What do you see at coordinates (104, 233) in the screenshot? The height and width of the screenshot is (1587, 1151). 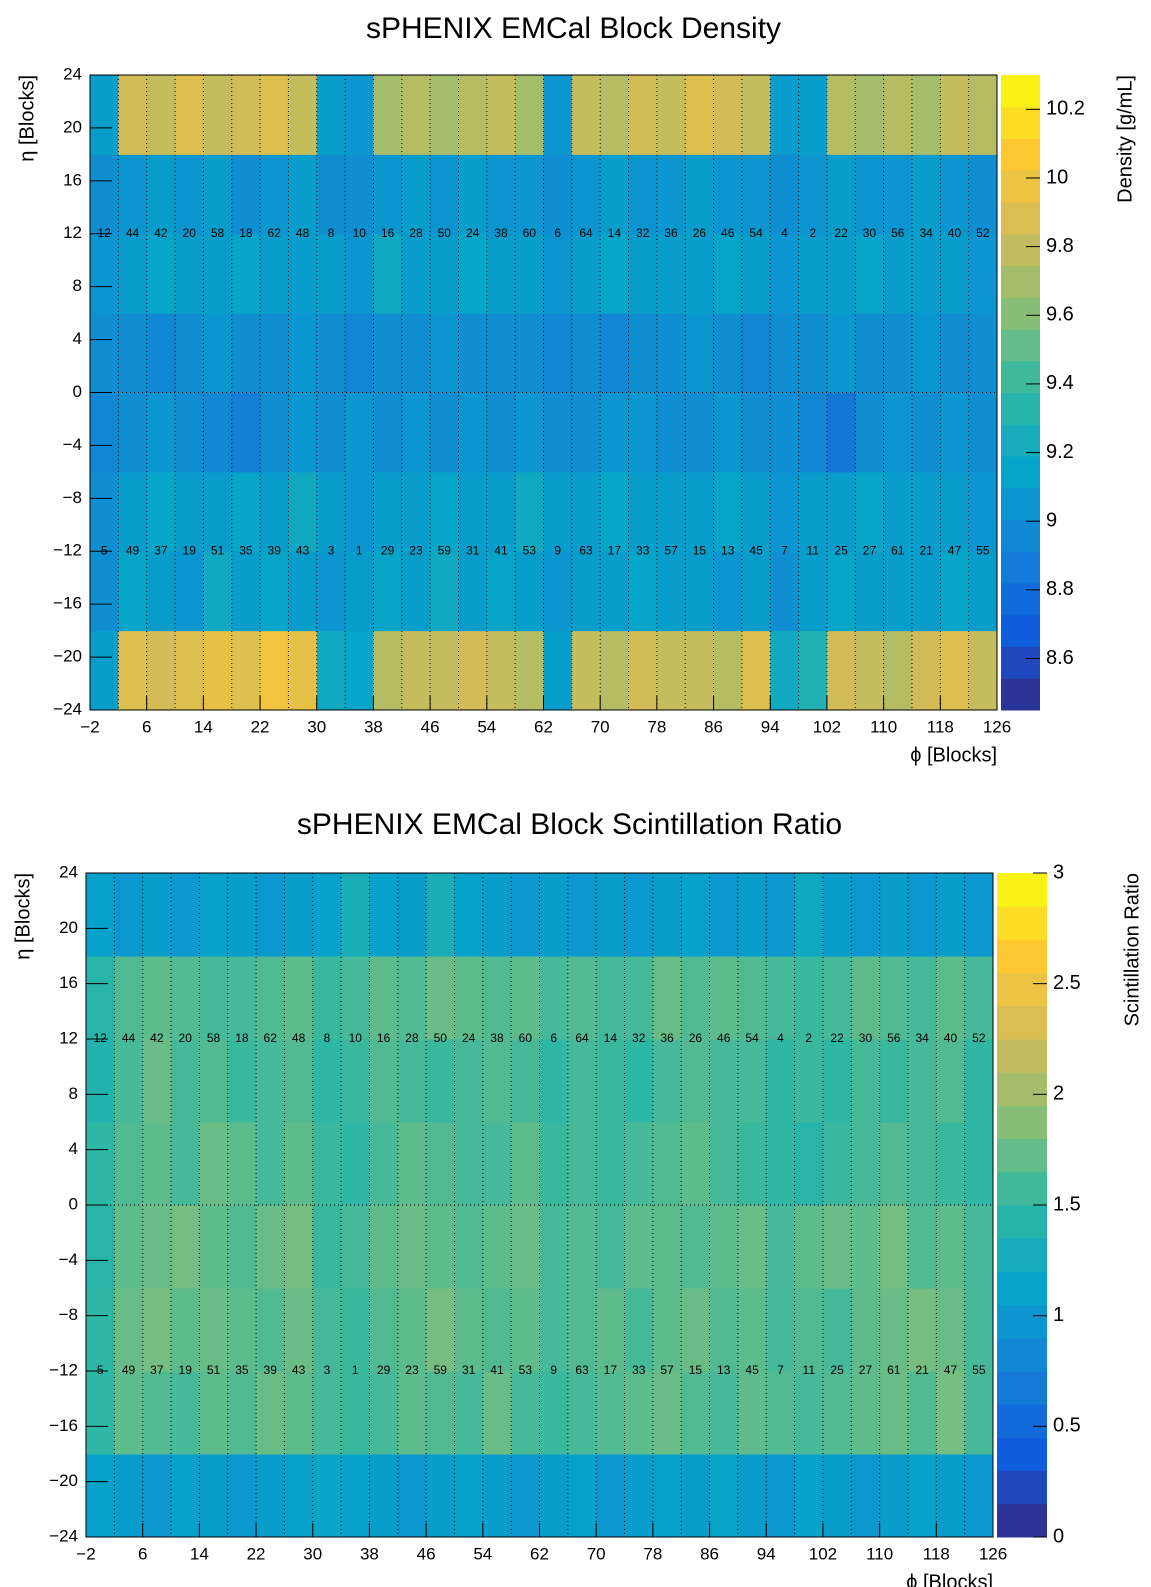 I see `sector-label: 12` at bounding box center [104, 233].